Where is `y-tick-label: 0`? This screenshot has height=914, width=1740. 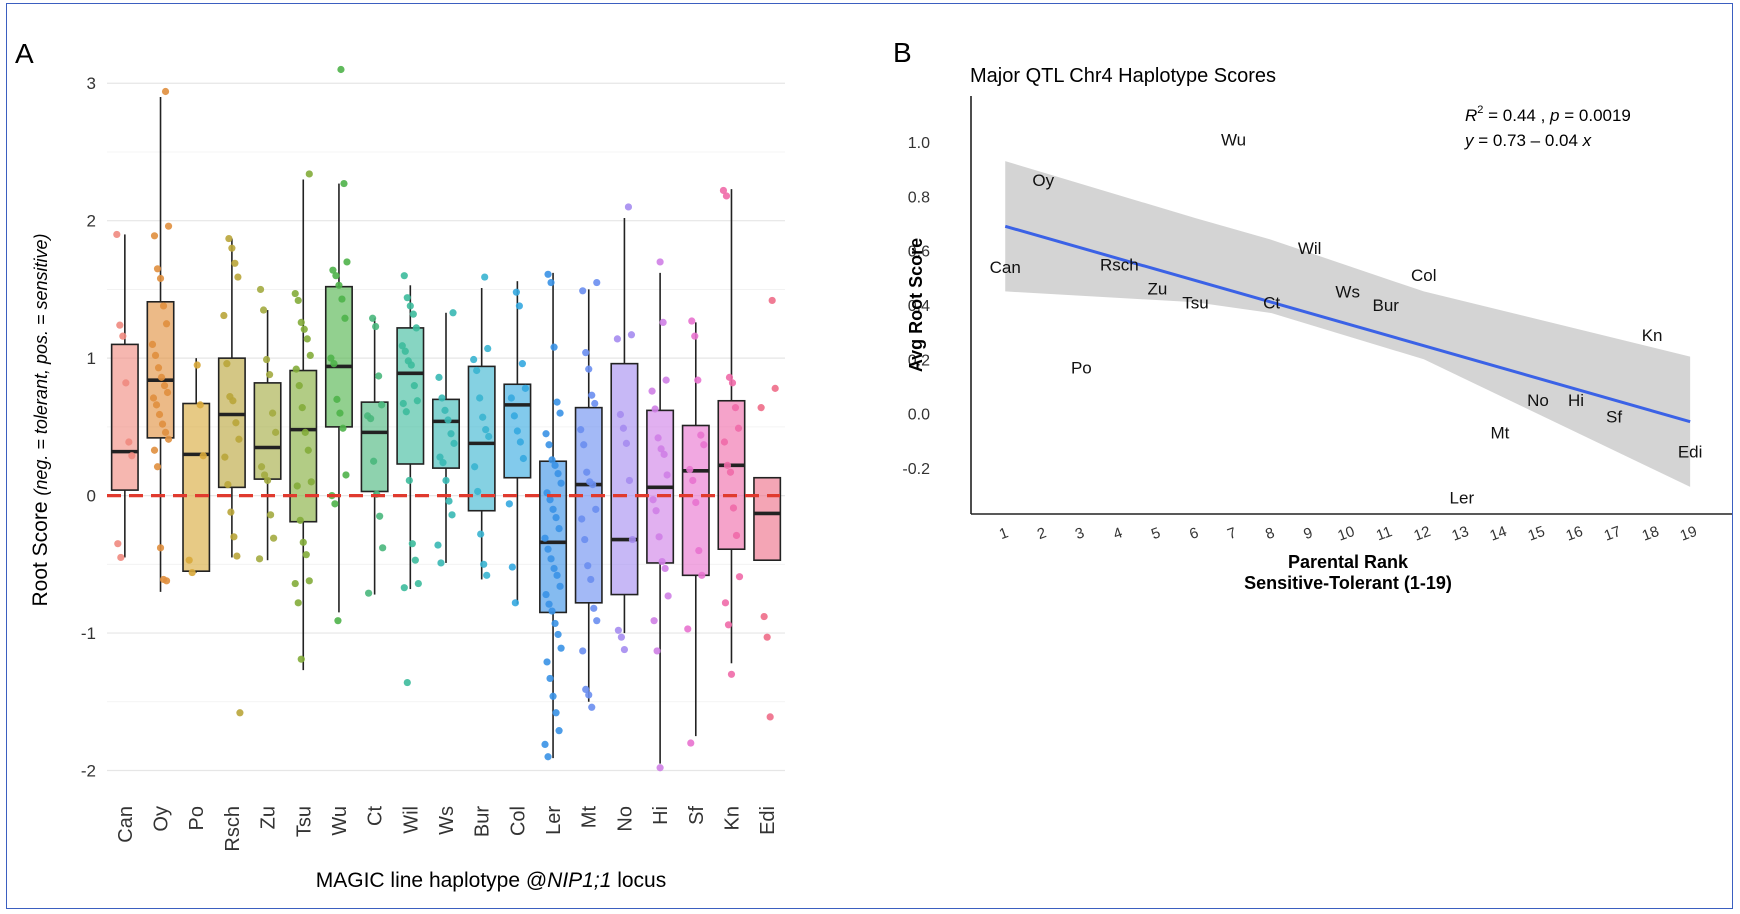 y-tick-label: 0 is located at coordinates (91, 496).